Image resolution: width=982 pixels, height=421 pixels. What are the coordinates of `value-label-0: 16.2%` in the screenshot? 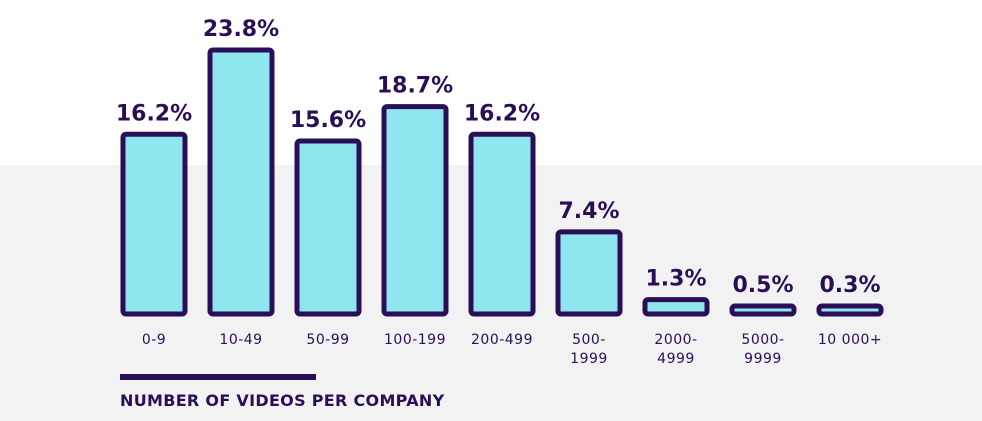 It's located at (154, 113).